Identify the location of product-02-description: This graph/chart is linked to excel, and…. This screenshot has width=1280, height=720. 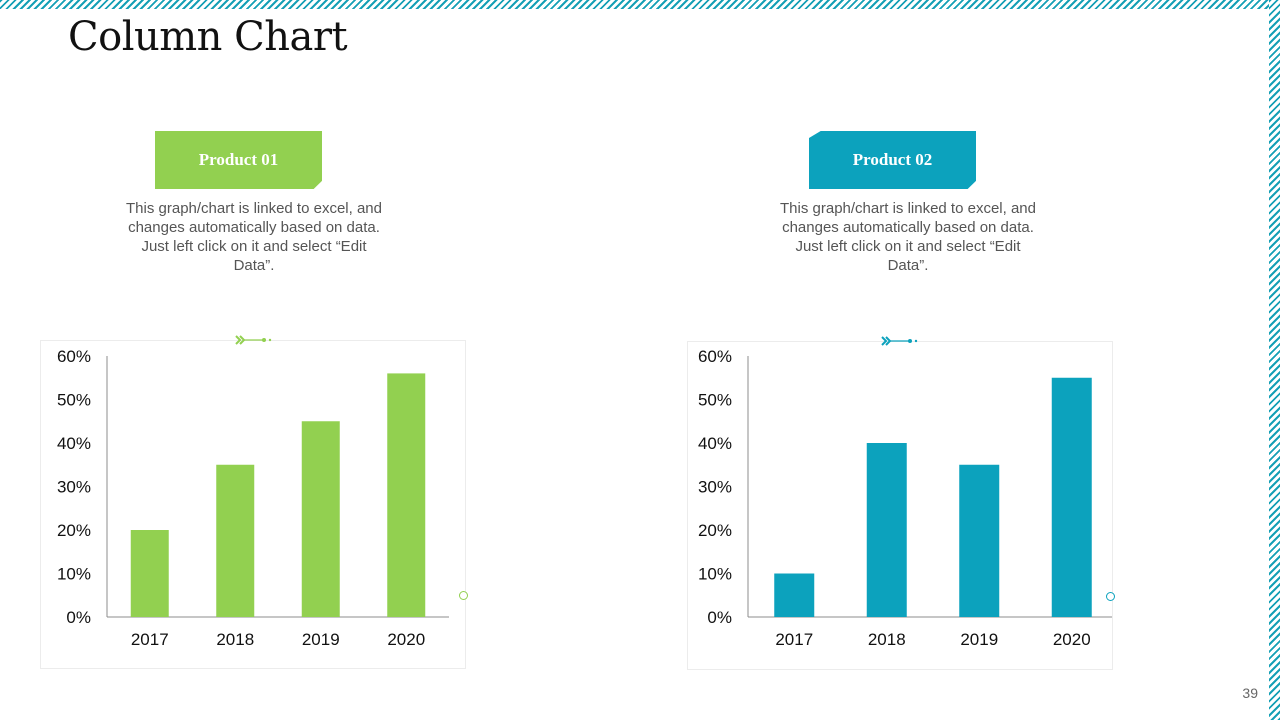
(908, 237).